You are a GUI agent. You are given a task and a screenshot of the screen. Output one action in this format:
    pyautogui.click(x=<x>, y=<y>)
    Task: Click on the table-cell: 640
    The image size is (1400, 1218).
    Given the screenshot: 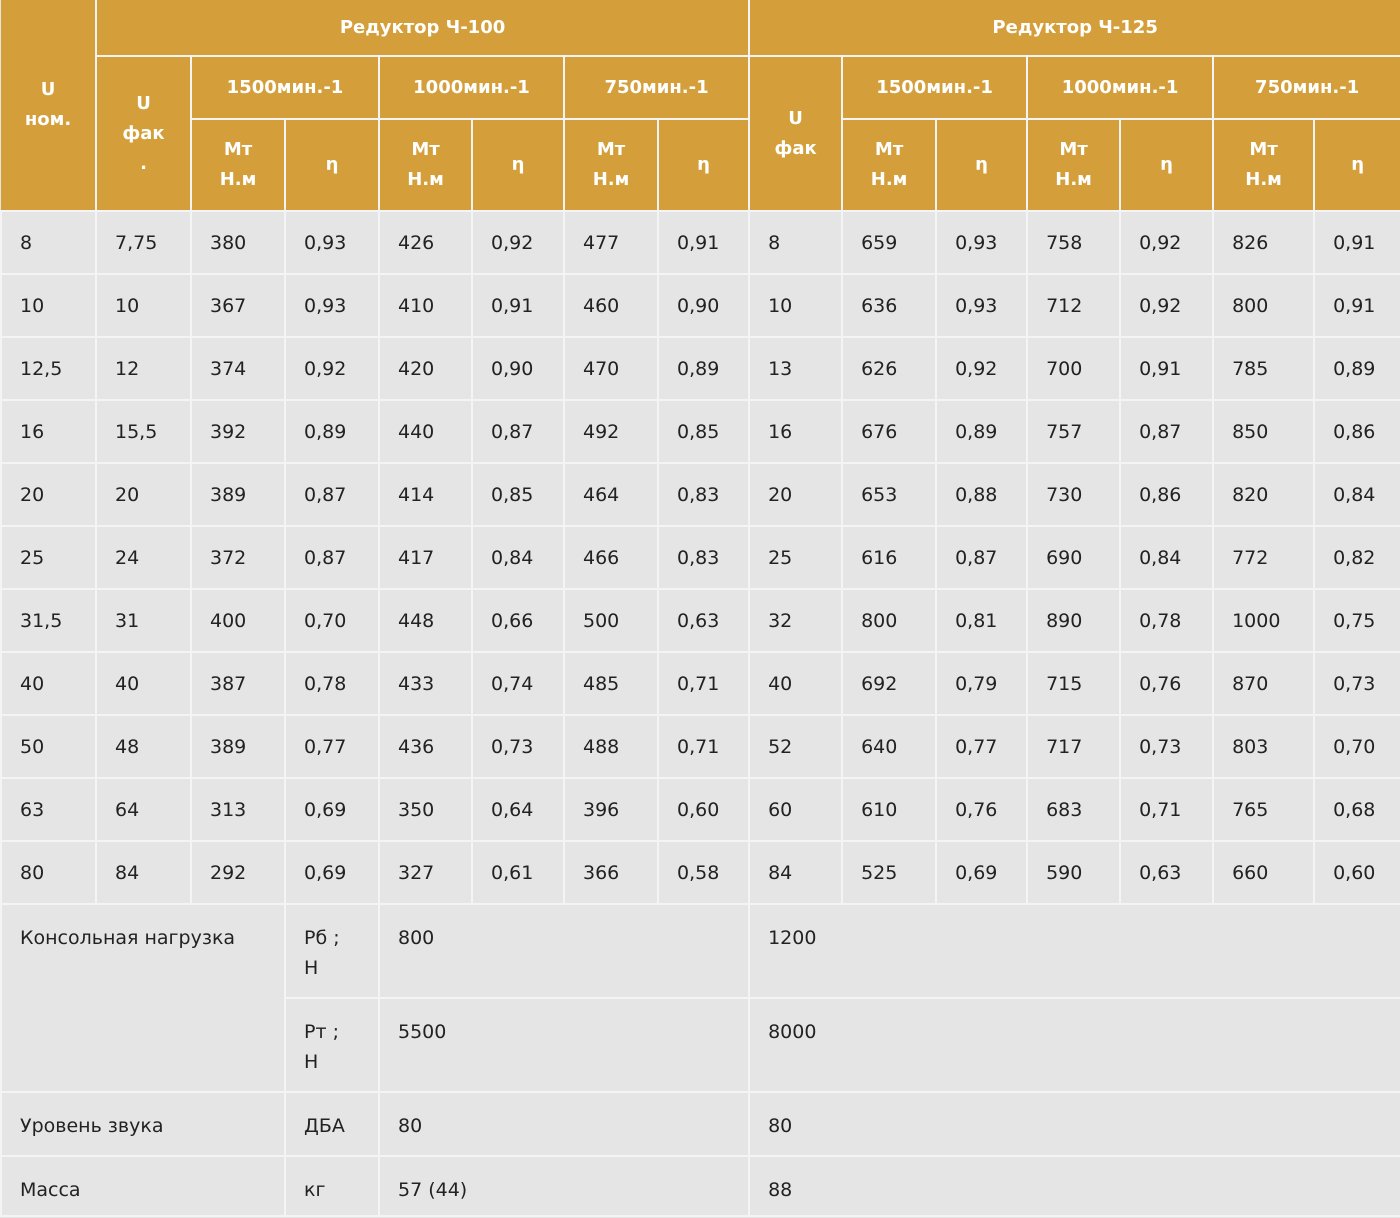 What is the action you would take?
    pyautogui.click(x=889, y=746)
    